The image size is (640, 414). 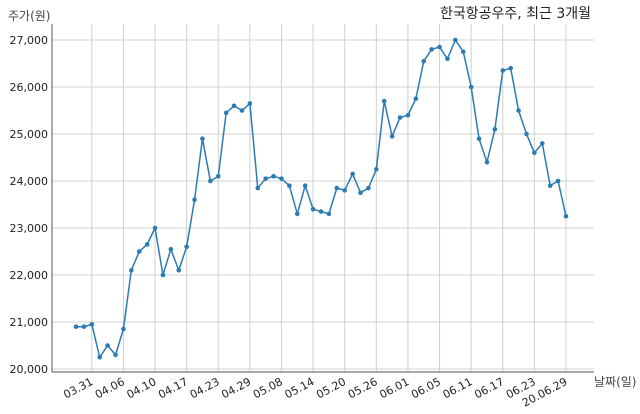 I want to click on x-tick-label: 05.08, so click(x=268, y=388).